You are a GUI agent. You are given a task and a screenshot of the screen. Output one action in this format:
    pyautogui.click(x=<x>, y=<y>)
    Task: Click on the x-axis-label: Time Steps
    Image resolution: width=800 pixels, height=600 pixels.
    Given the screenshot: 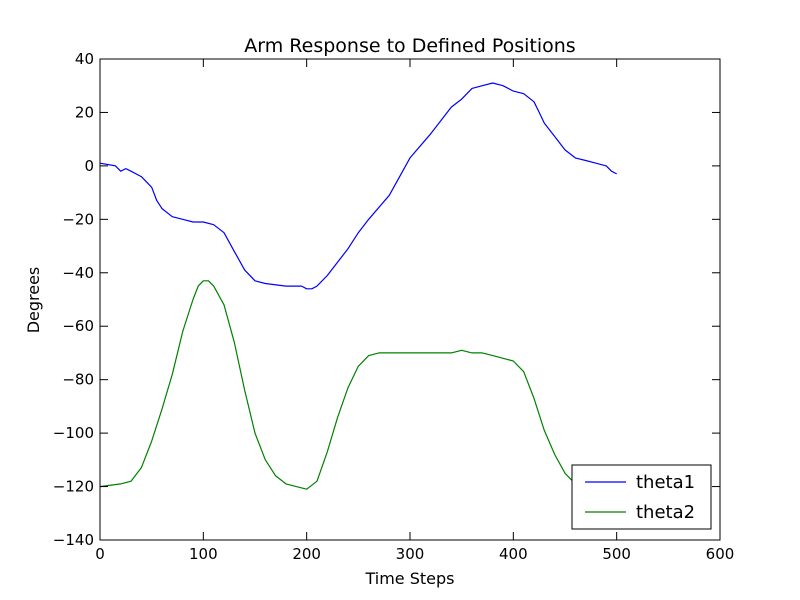 What is the action you would take?
    pyautogui.click(x=409, y=578)
    